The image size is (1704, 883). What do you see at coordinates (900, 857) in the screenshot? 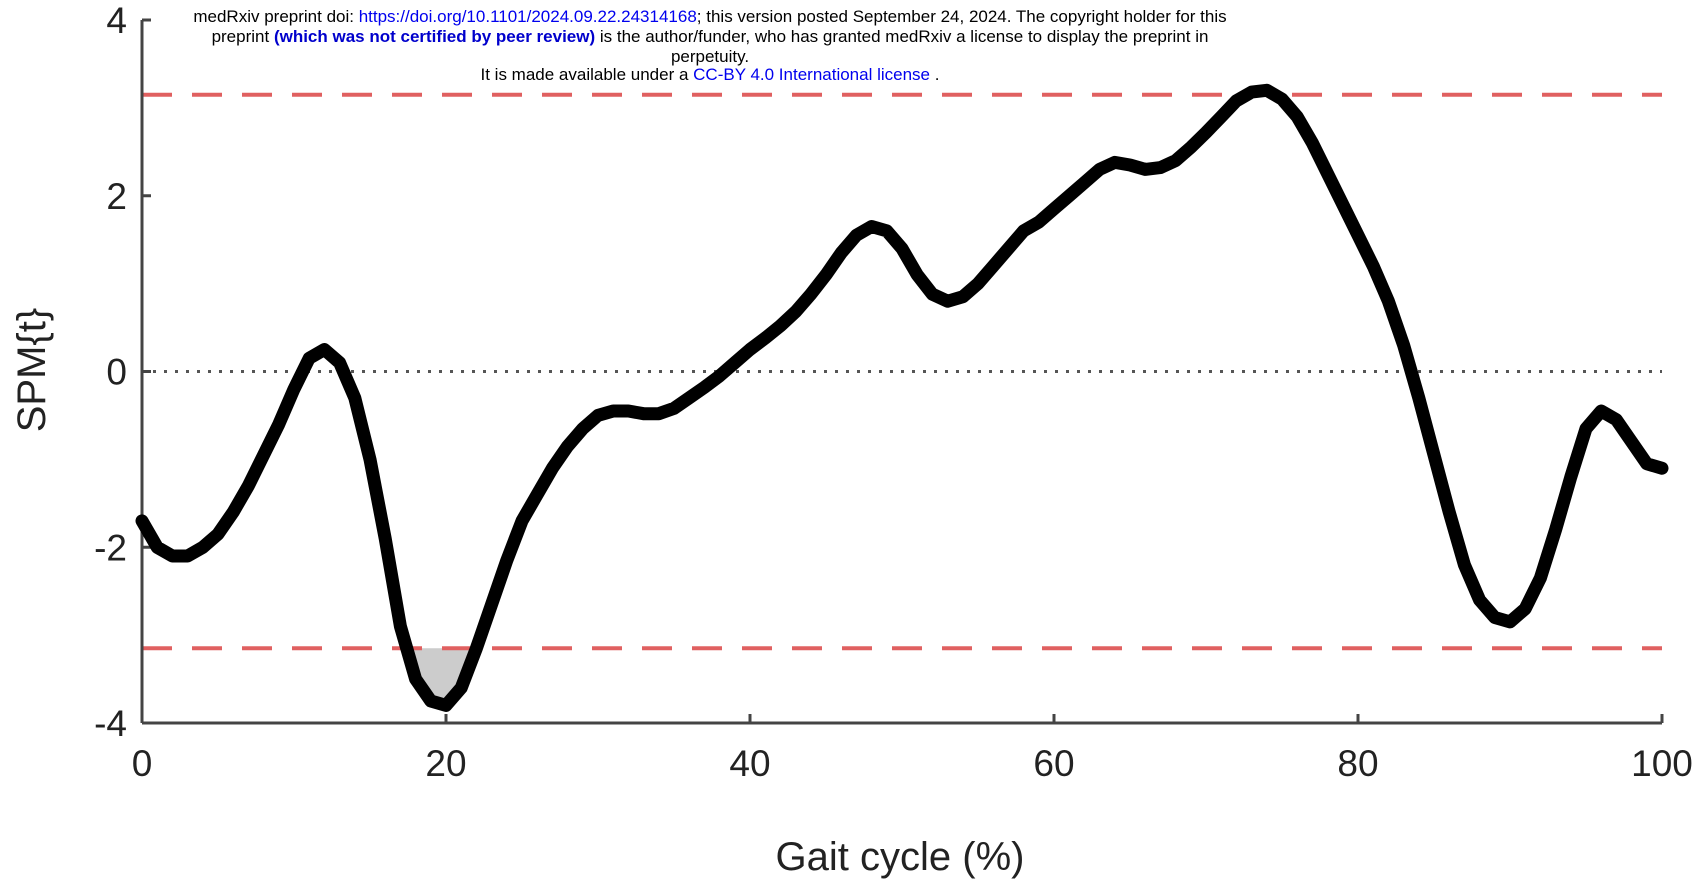
I see `x-axis-label: Gait cycle (%)` at bounding box center [900, 857].